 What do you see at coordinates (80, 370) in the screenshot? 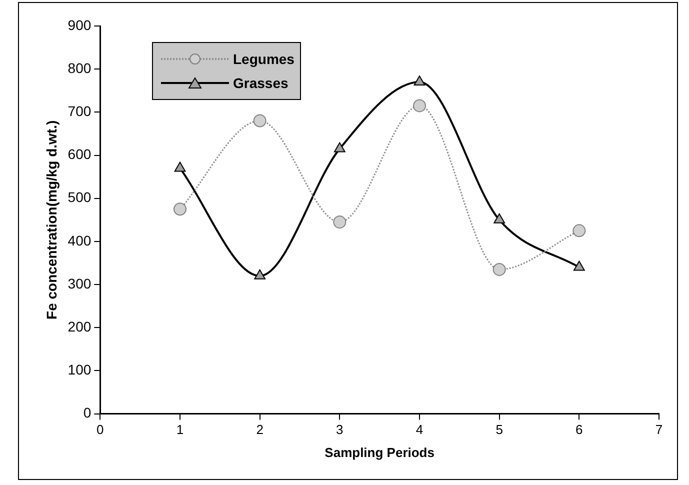
I see `y-tick-label: 100` at bounding box center [80, 370].